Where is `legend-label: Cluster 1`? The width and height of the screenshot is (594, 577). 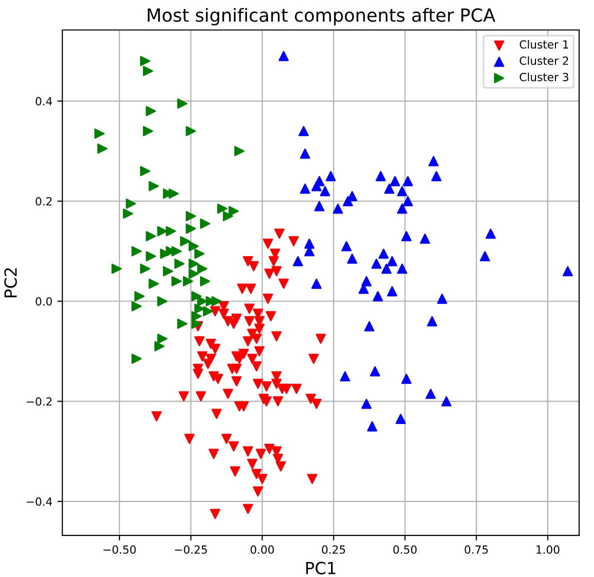 legend-label: Cluster 1 is located at coordinates (544, 44).